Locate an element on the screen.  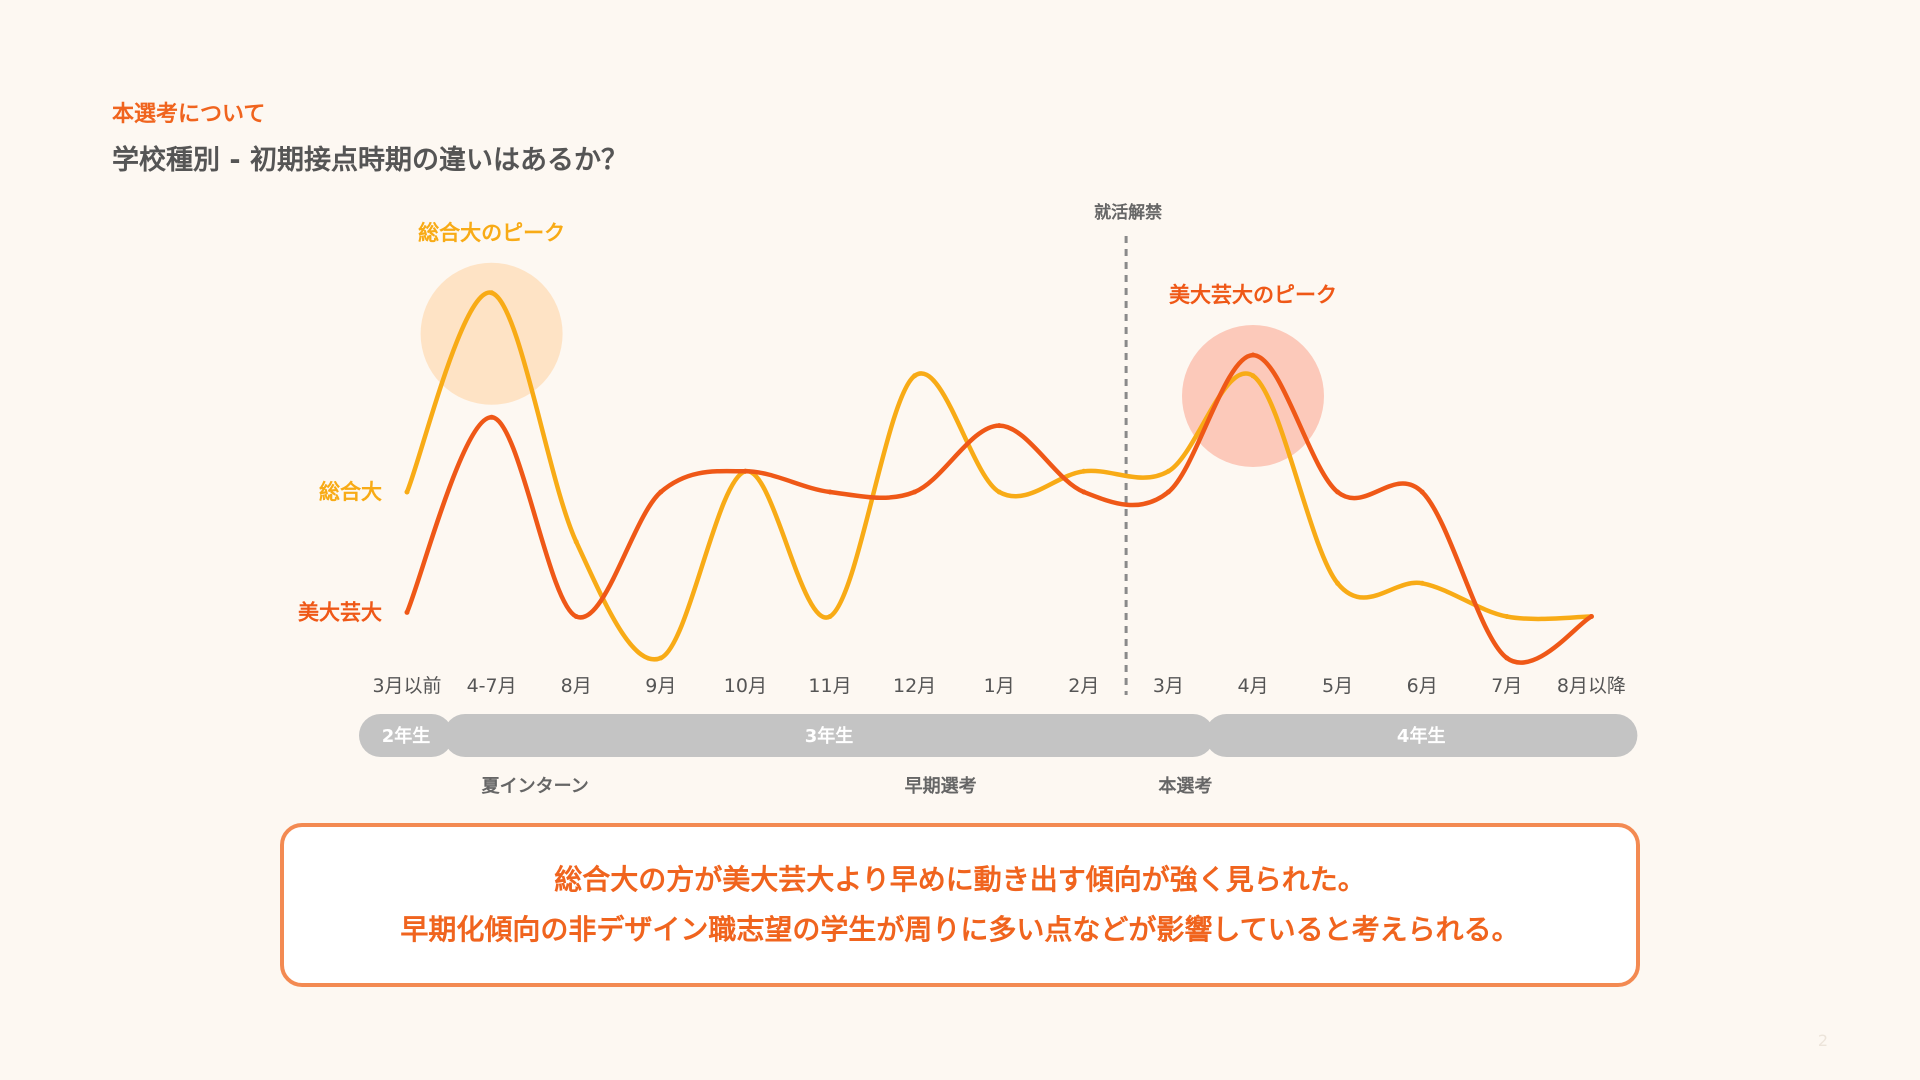
annotation-label: 美大芸大のピーク is located at coordinates (1253, 295).